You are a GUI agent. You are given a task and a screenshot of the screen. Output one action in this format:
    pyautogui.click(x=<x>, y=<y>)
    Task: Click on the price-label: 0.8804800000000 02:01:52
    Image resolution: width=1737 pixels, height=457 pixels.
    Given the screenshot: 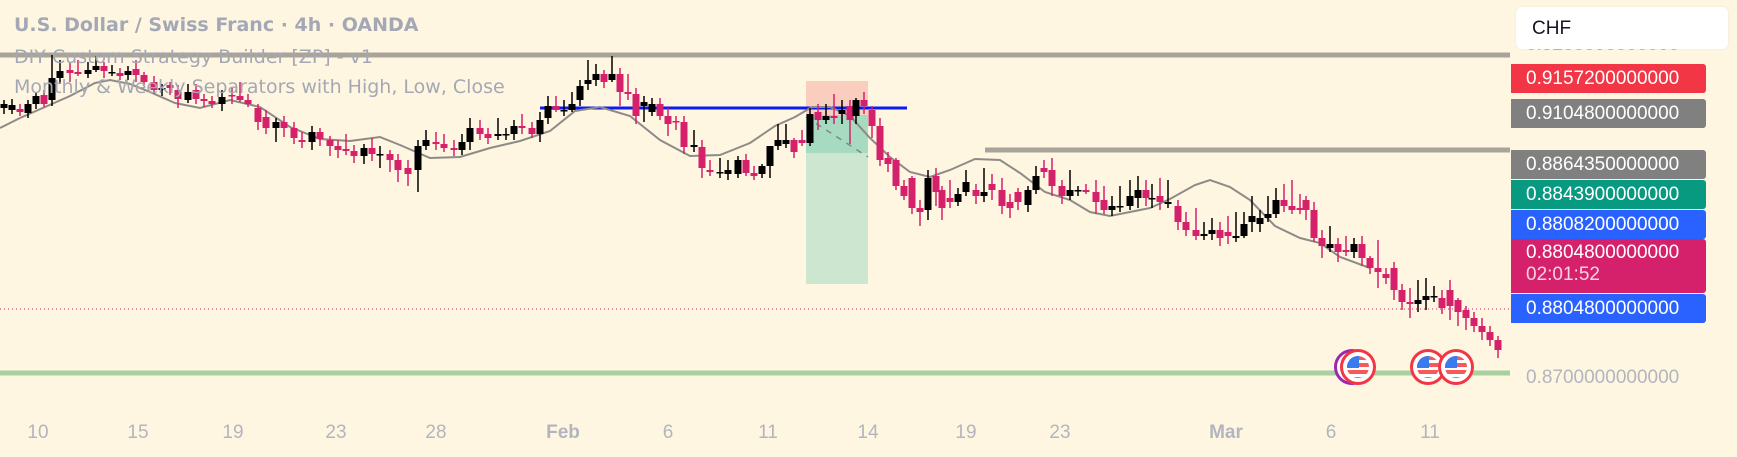 What is the action you would take?
    pyautogui.click(x=1608, y=266)
    